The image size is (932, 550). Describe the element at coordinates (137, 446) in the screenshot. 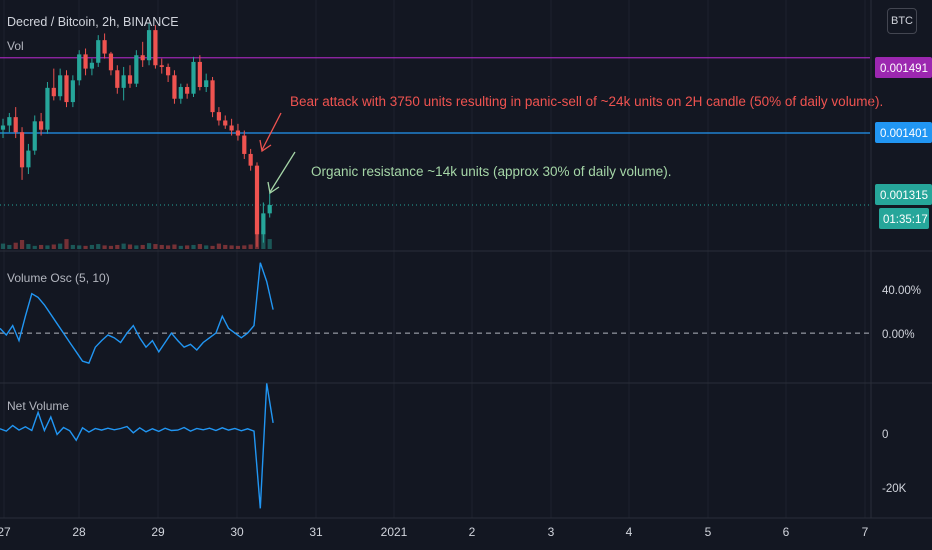

I see `net-volume-line` at that location.